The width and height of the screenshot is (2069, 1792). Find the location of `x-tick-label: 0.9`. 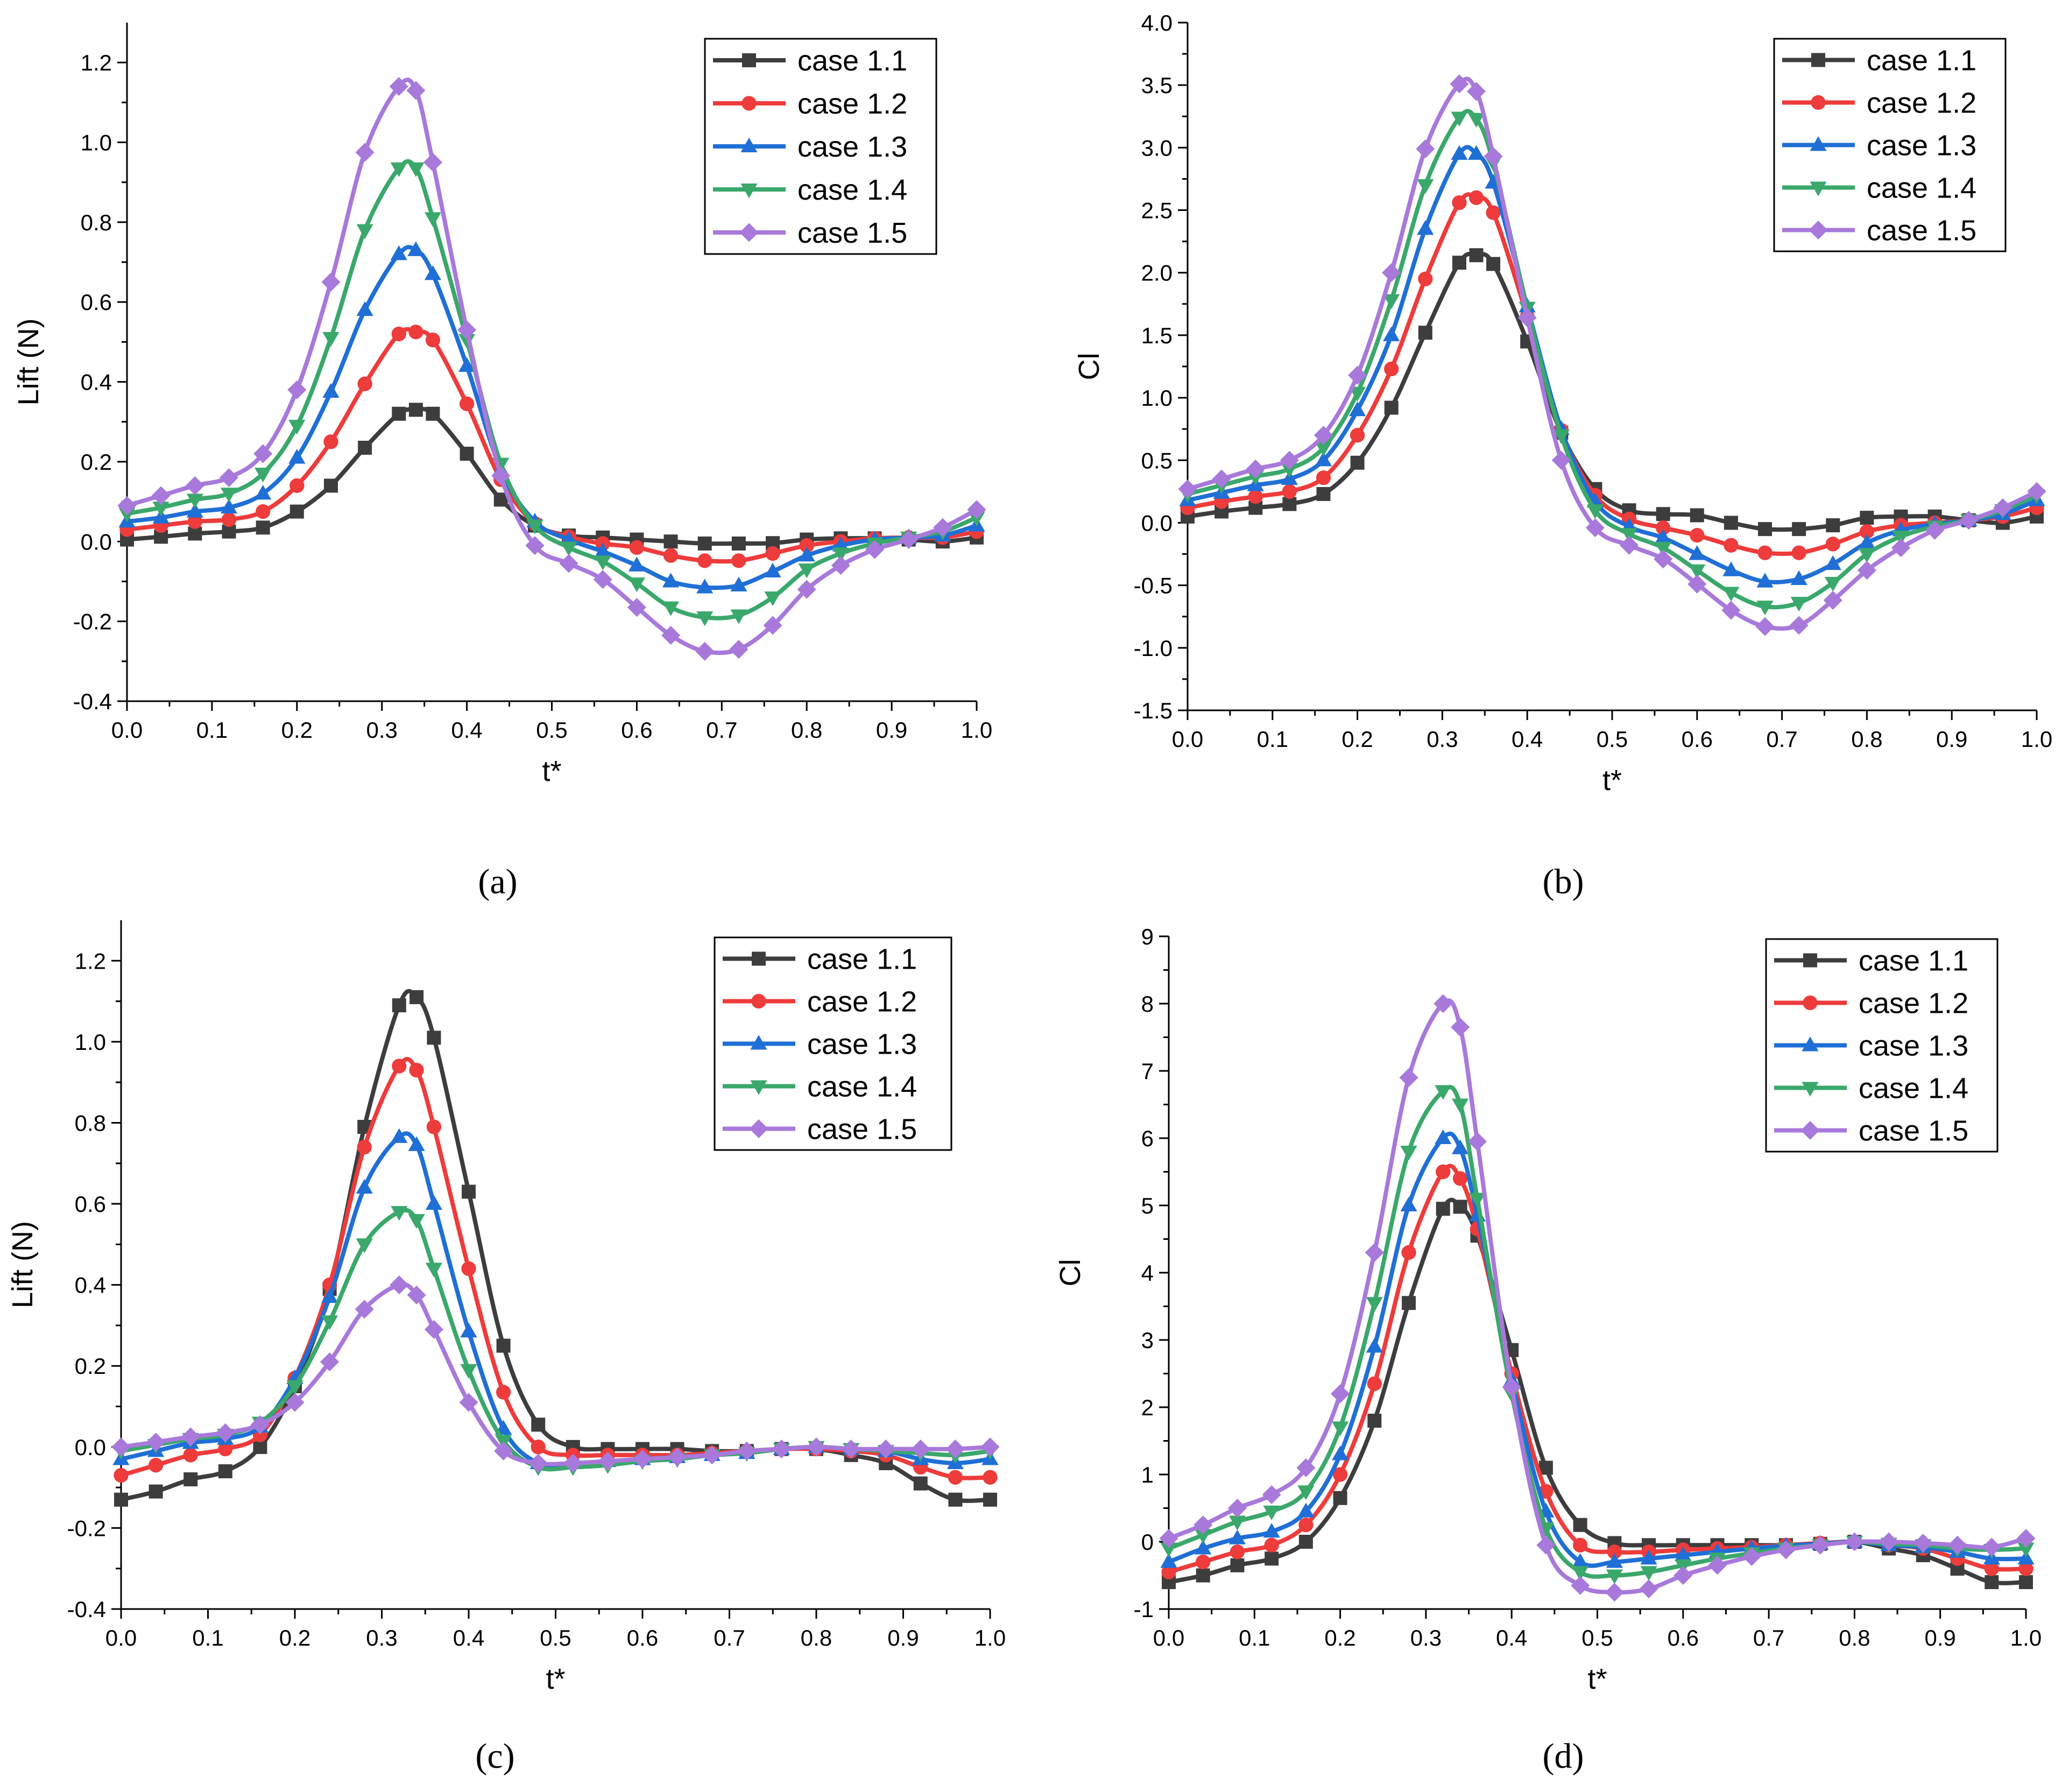

x-tick-label: 0.9 is located at coordinates (903, 1637).